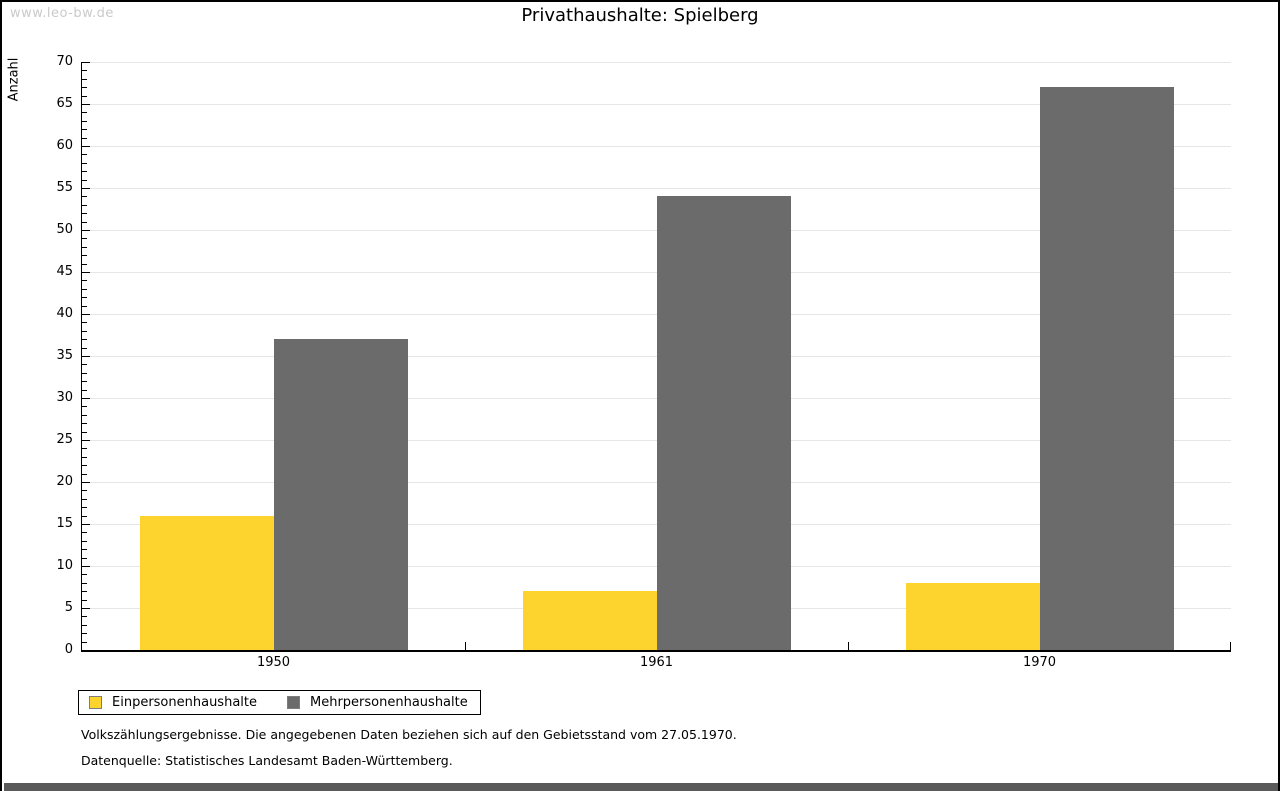 The image size is (1280, 791). Describe the element at coordinates (972, 616) in the screenshot. I see `bar-1970-einpersonenhaushalte` at that location.